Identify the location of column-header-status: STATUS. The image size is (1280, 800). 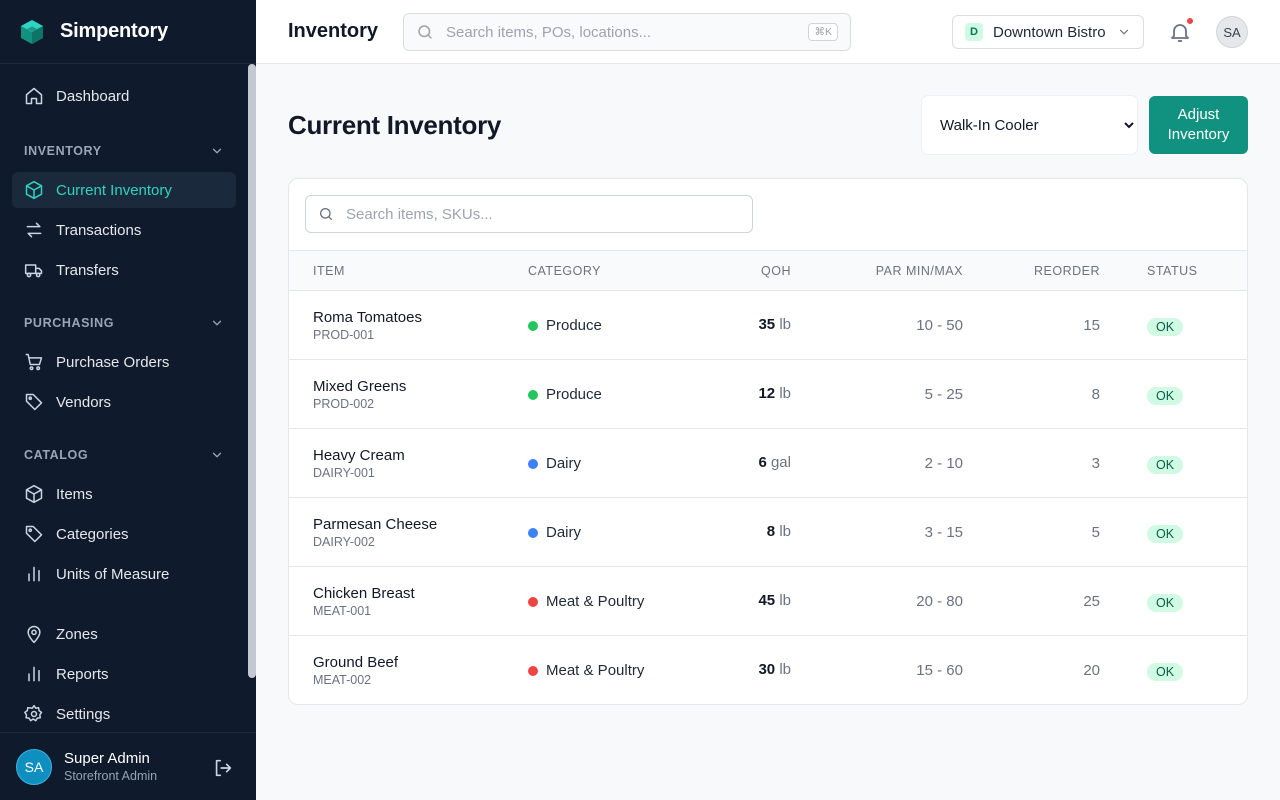
(1172, 271).